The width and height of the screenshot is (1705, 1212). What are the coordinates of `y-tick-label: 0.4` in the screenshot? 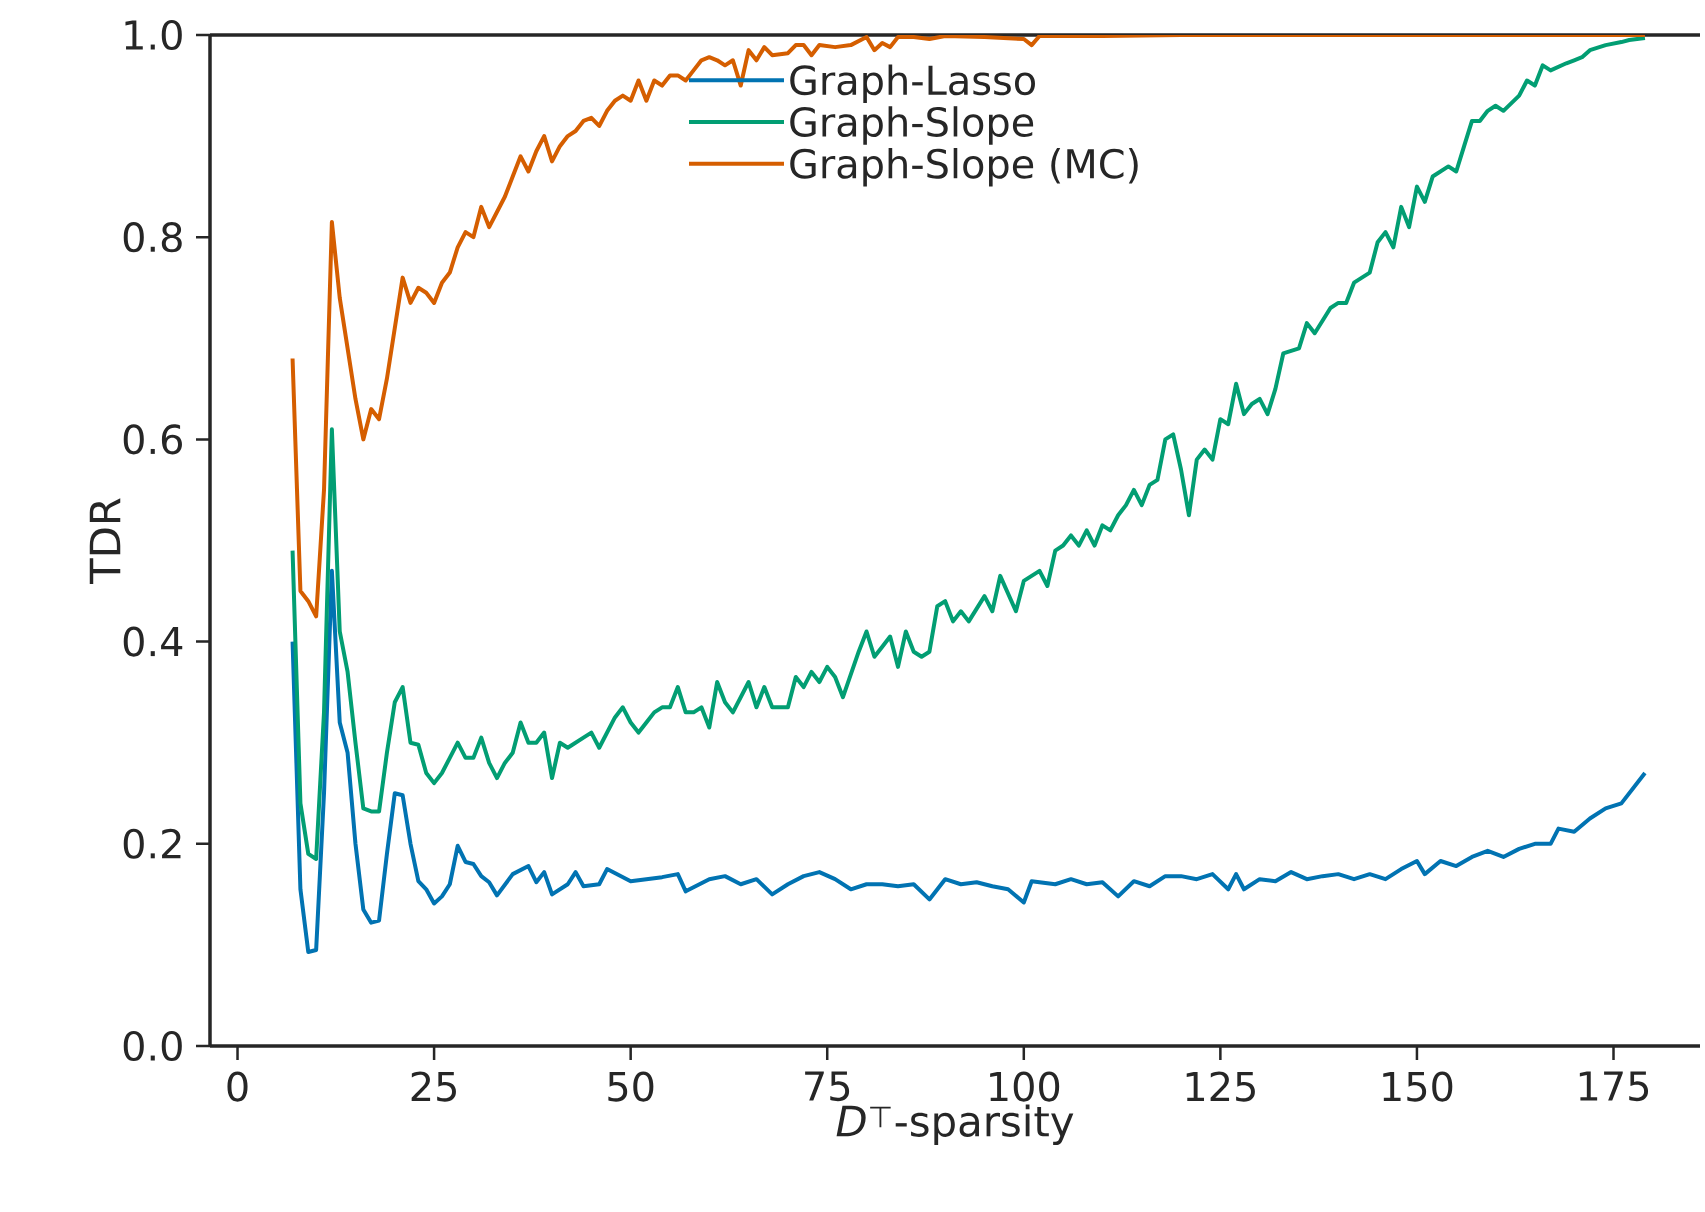 It's located at (153, 641).